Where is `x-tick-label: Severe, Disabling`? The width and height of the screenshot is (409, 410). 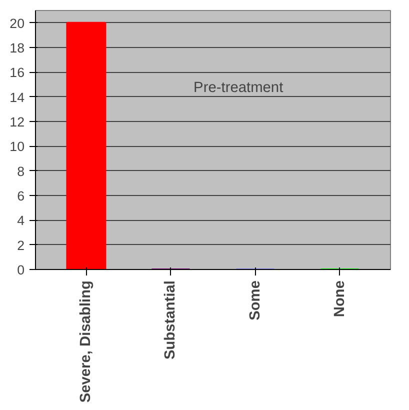 x-tick-label: Severe, Disabling is located at coordinates (86, 341).